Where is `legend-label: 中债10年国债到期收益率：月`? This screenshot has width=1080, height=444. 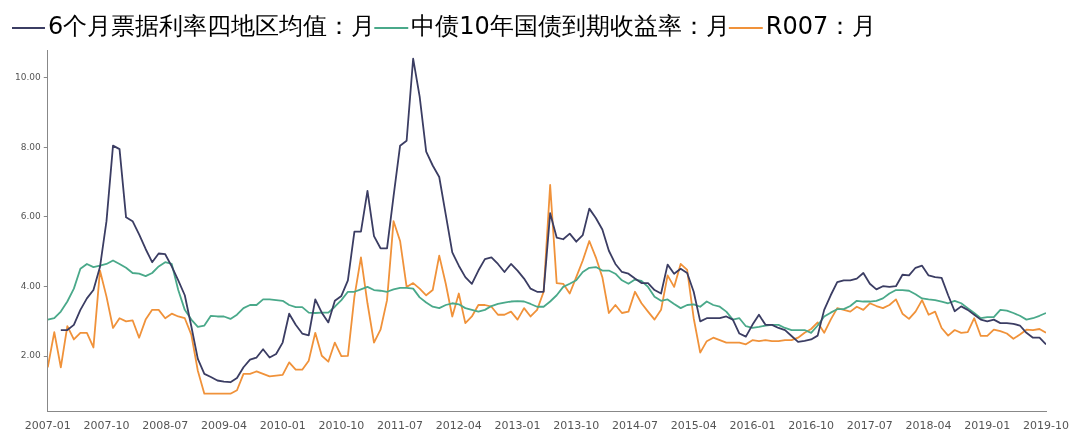
legend-label: 中债10年国债到期收益率：月 is located at coordinates (570, 26).